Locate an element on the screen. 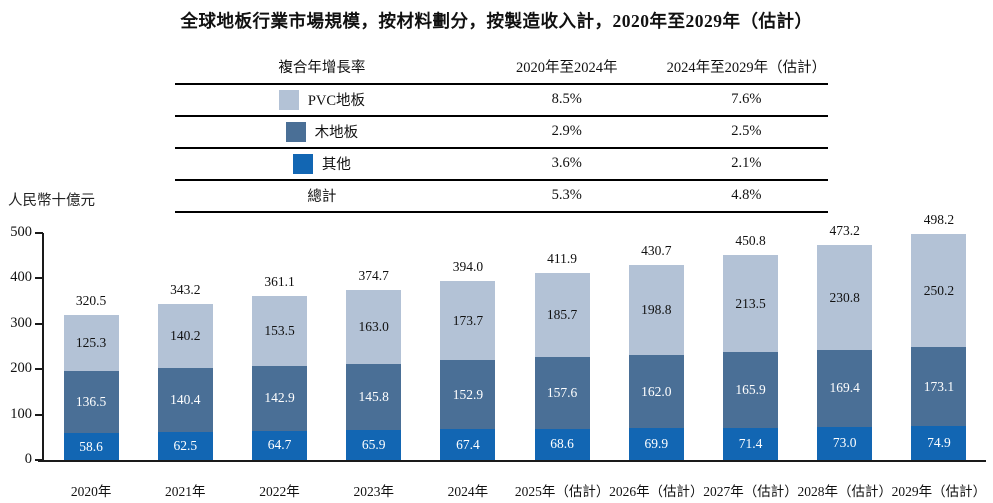 This screenshot has width=993, height=503. bar-segment-label: 68.6 is located at coordinates (562, 444).